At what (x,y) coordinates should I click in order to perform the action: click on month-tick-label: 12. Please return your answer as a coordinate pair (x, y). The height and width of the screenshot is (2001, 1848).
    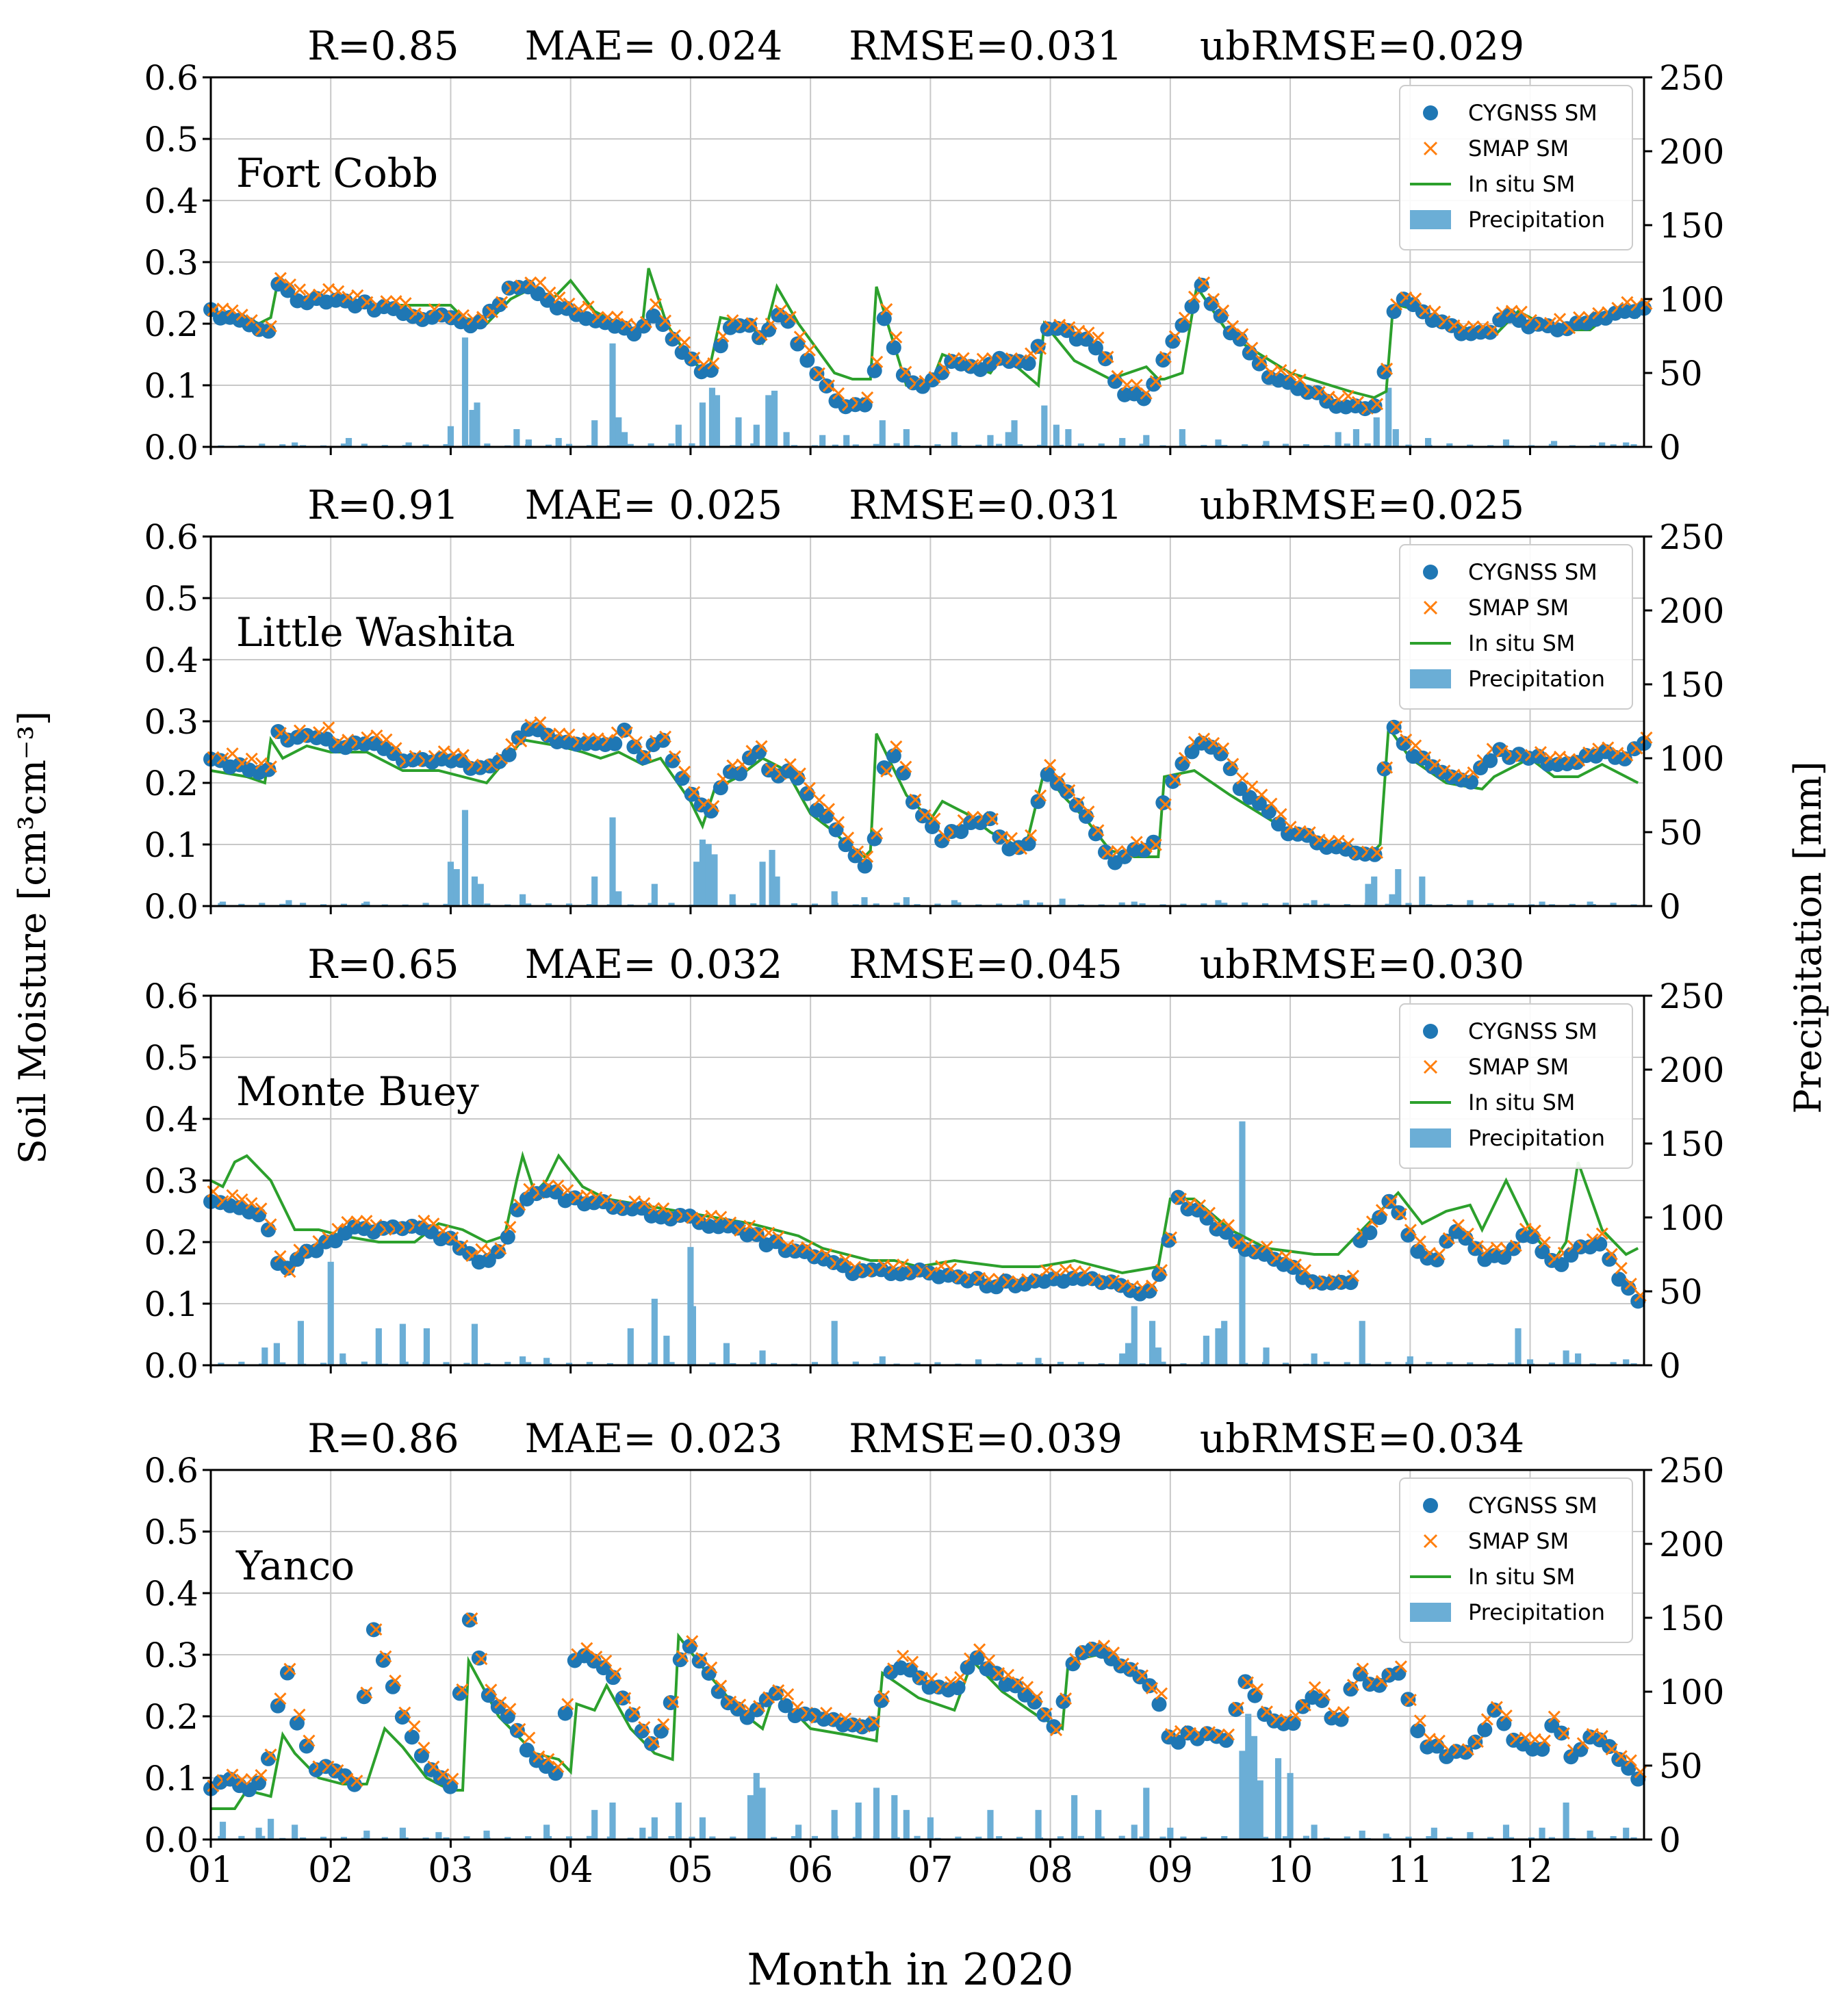
    Looking at the image, I should click on (1529, 1870).